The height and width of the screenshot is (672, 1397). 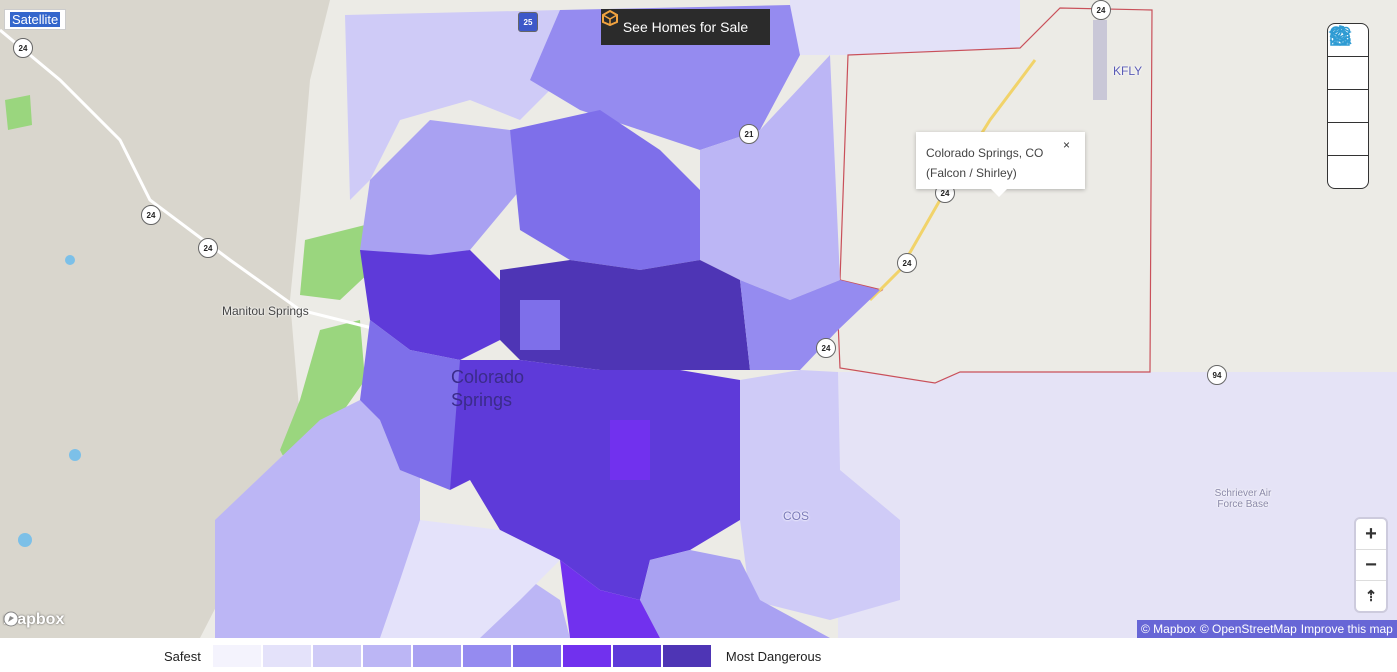 What do you see at coordinates (1217, 375) in the screenshot?
I see `route-shield-icon: 94` at bounding box center [1217, 375].